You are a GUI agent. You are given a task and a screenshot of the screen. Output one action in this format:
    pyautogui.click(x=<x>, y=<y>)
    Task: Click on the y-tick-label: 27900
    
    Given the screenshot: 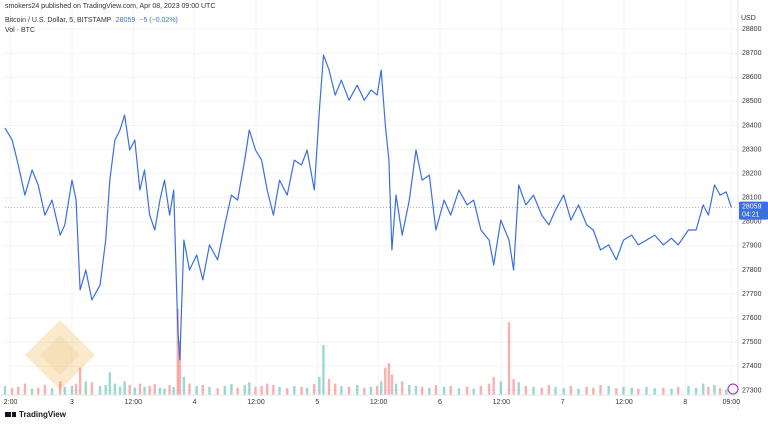 What is the action you would take?
    pyautogui.click(x=752, y=246)
    